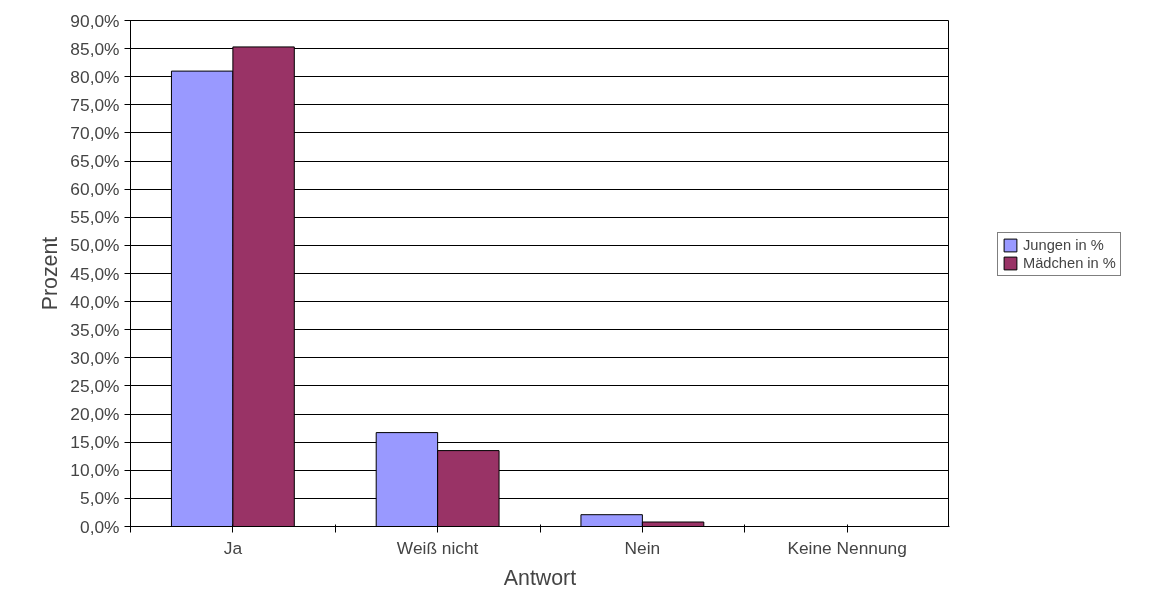  I want to click on y-axis-title: Prozent, so click(50, 273).